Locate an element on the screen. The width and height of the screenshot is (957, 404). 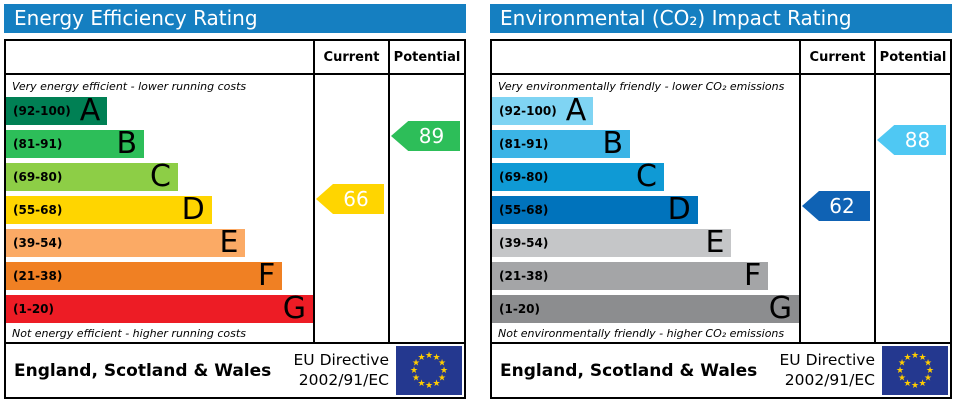
potential-rating-value: 88 is located at coordinates (917, 140).